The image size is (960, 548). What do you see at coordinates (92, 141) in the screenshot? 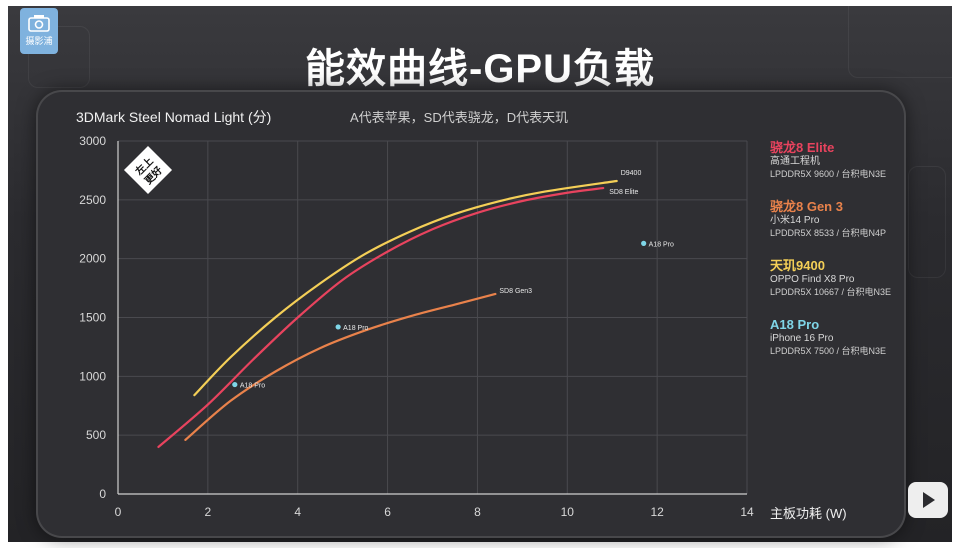
I see `y-tick-label: 3000` at bounding box center [92, 141].